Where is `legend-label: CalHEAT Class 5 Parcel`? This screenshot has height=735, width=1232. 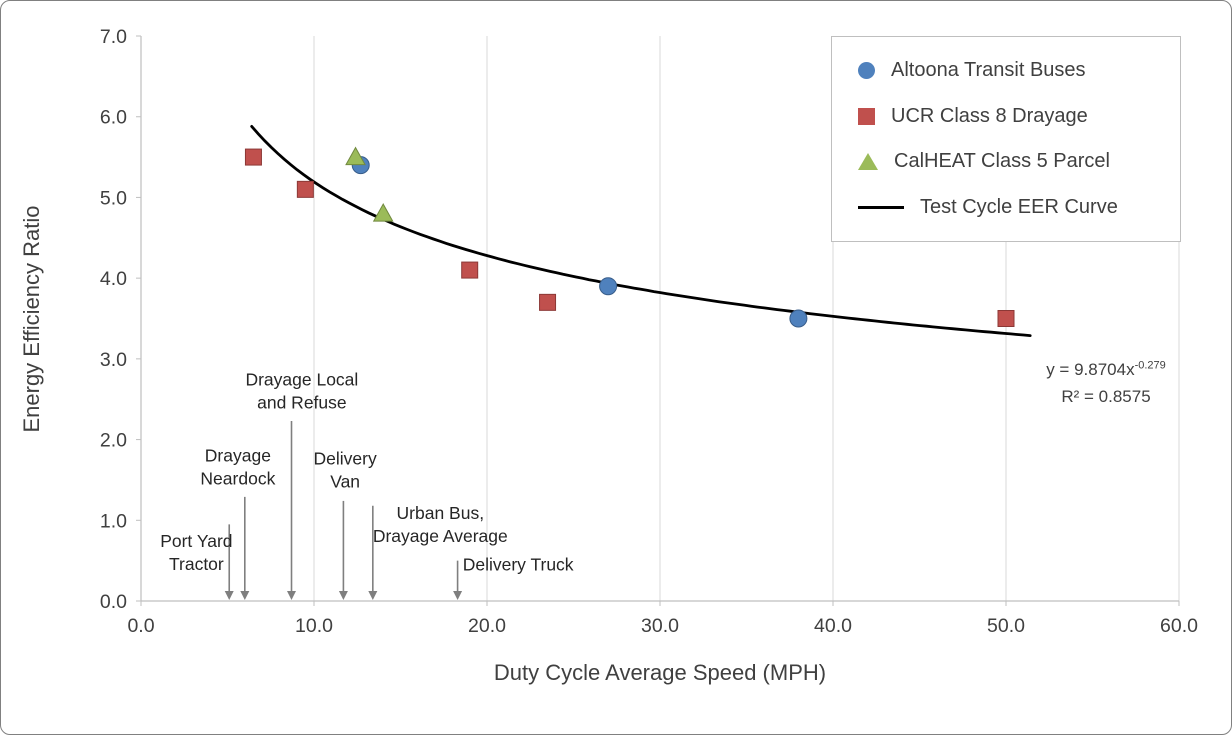
legend-label: CalHEAT Class 5 Parcel is located at coordinates (1002, 161).